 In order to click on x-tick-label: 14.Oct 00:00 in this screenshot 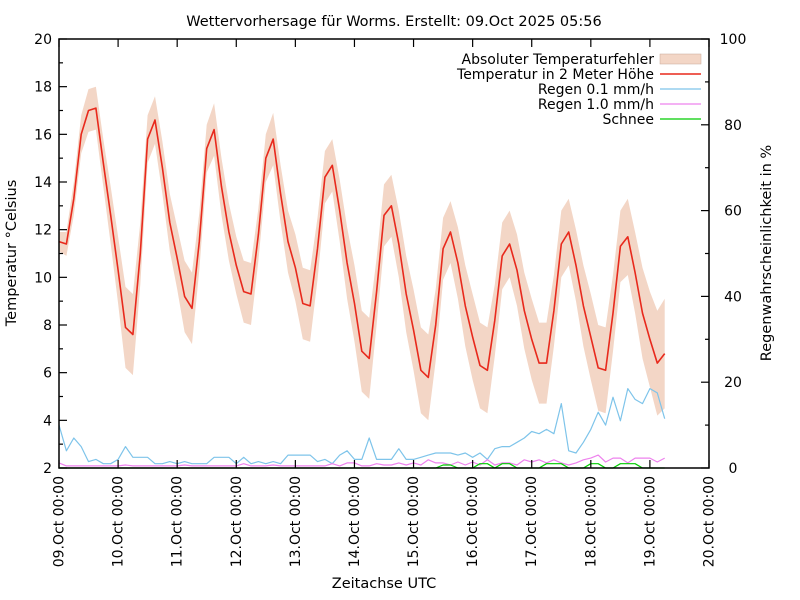, I will do `click(355, 521)`.